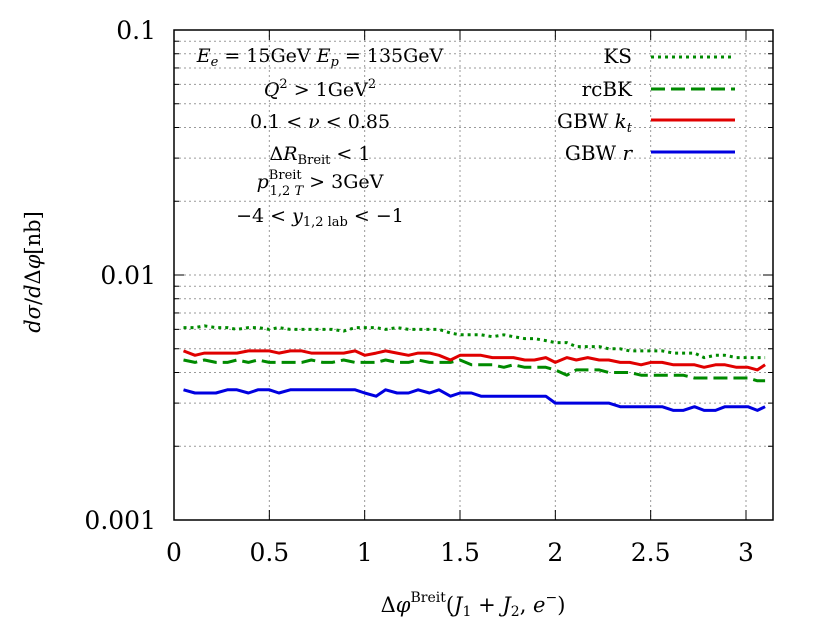 This screenshot has height=623, width=830. Describe the element at coordinates (320, 57) in the screenshot. I see `cut-beam-energies: Ee = 15GeV Ep = 135GeV` at that location.